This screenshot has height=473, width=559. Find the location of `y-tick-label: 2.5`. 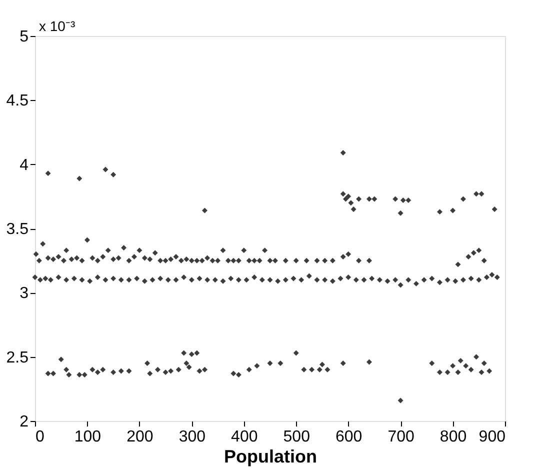

y-tick-label: 2.5 is located at coordinates (17, 357).